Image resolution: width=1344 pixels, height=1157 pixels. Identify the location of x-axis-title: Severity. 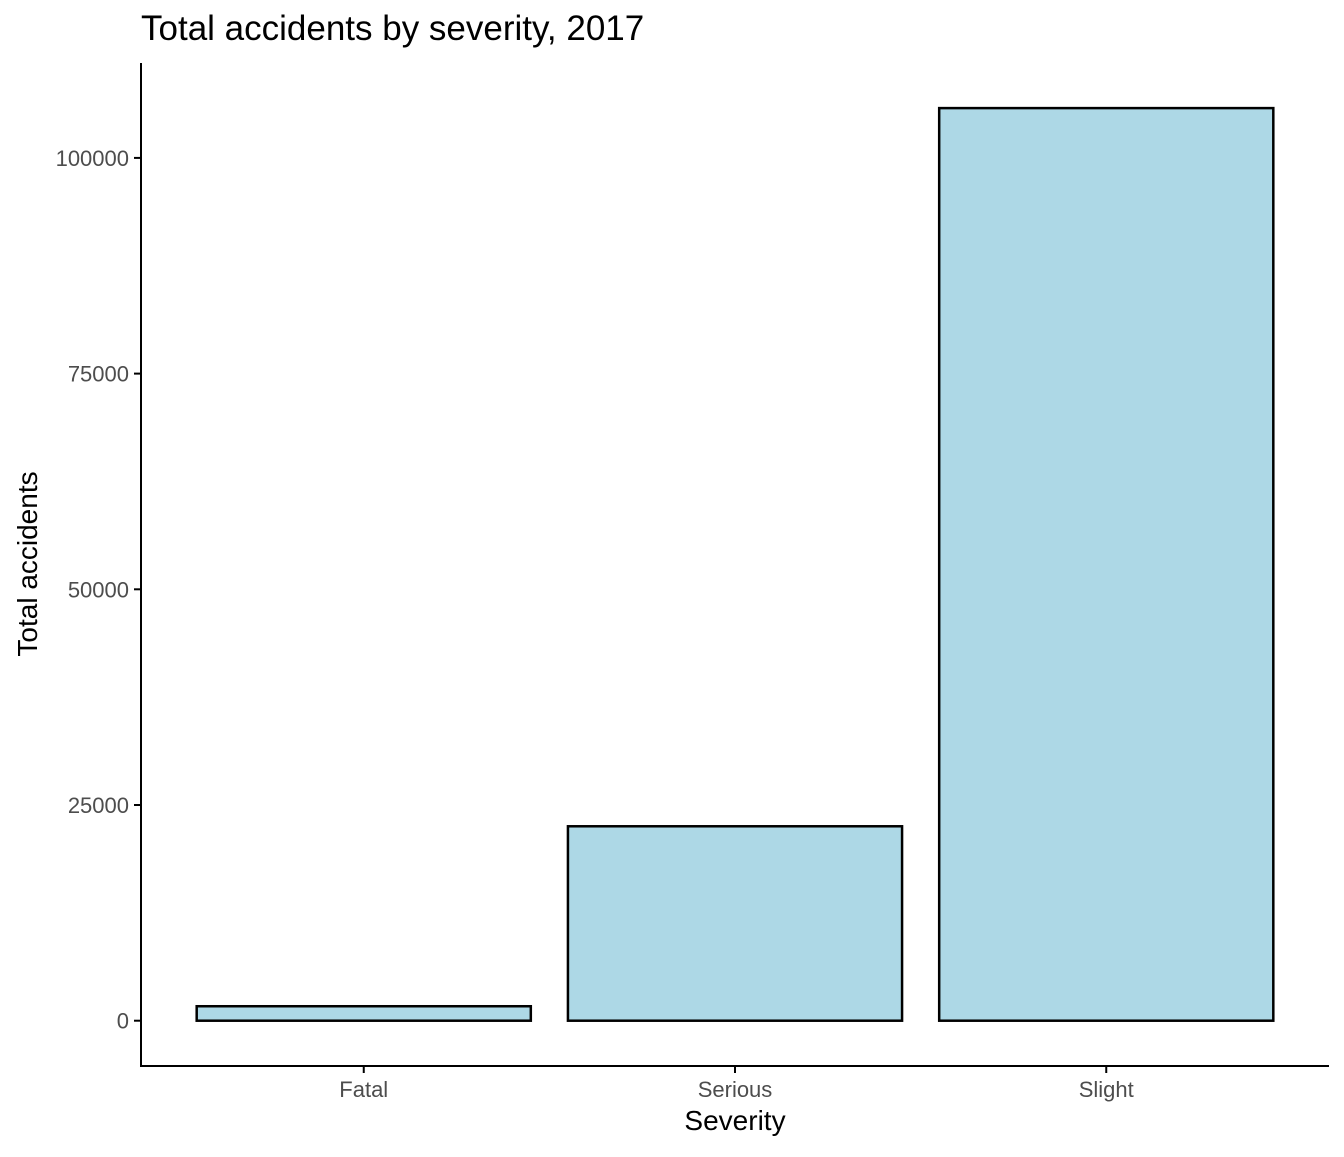
(734, 1120).